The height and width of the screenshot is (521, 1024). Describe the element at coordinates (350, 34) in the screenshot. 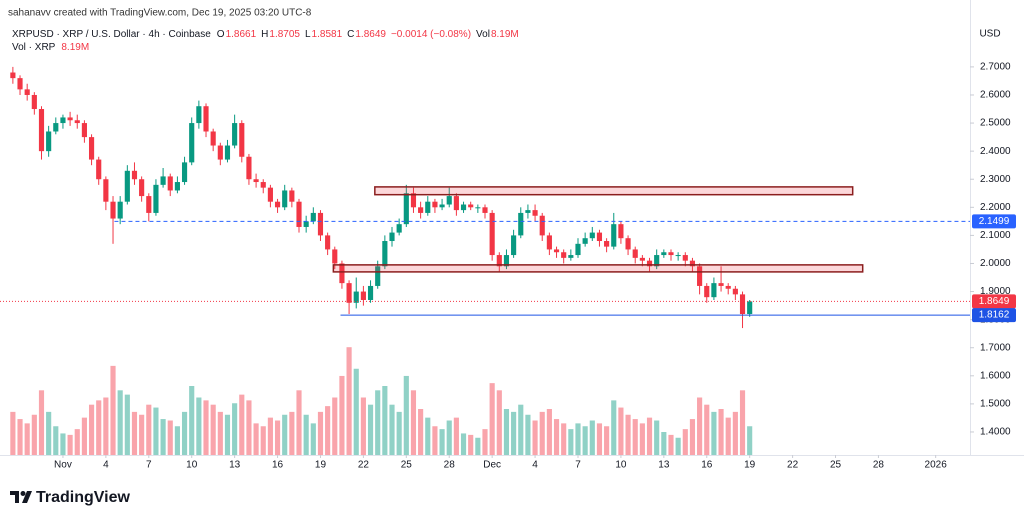

I see `legend-key: C` at that location.